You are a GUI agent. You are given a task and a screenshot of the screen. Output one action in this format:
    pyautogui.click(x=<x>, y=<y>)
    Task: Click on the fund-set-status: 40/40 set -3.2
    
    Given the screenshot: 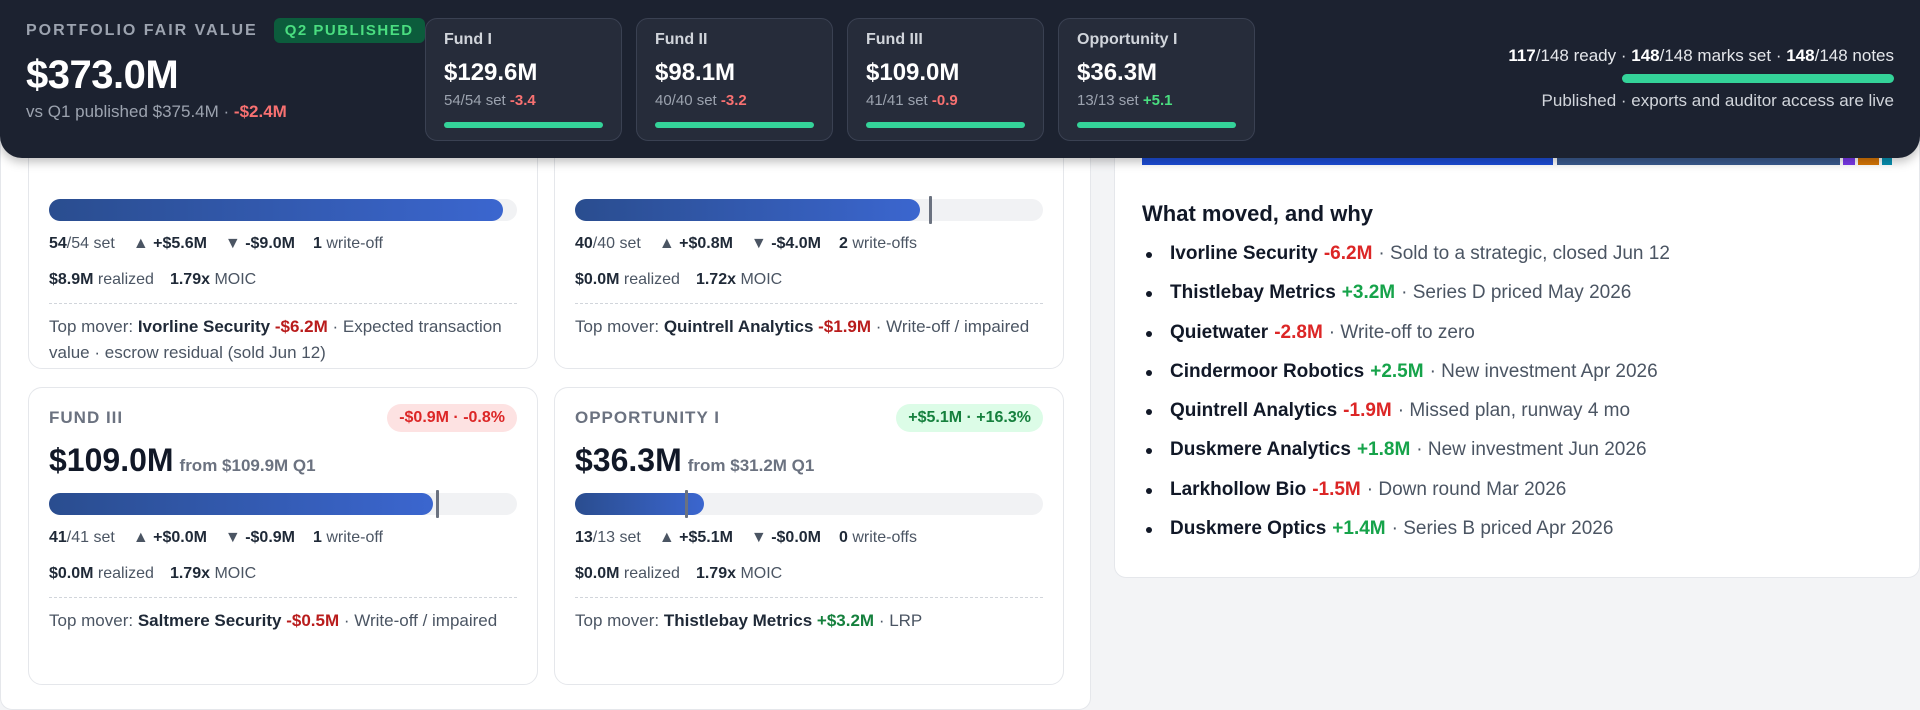 What is the action you would take?
    pyautogui.click(x=701, y=100)
    